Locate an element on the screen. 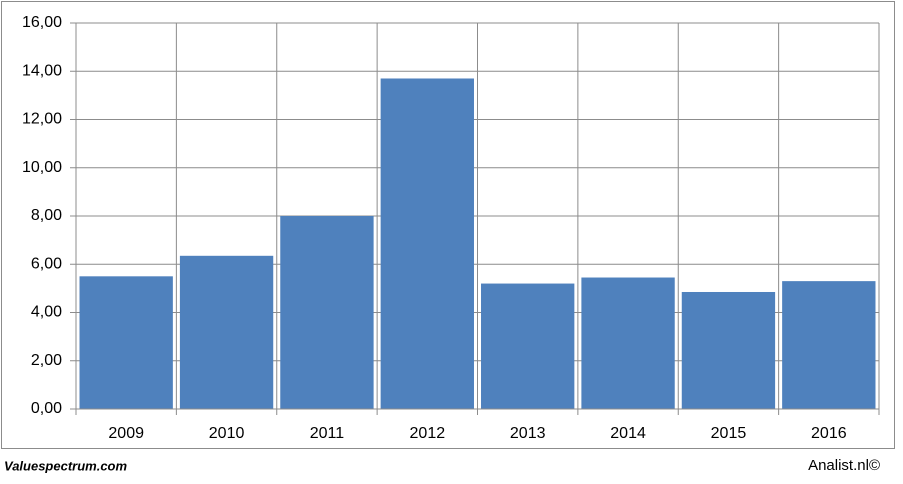  y-tick-label: 16,00 is located at coordinates (42, 22).